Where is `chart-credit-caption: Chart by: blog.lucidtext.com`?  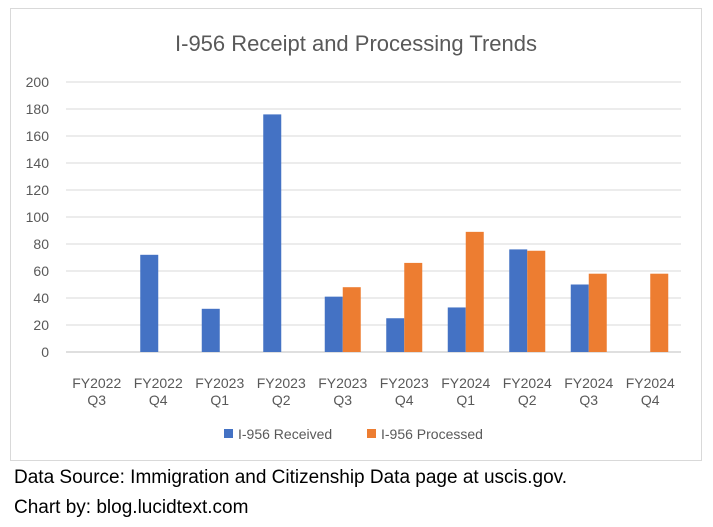
chart-credit-caption: Chart by: blog.lucidtext.com is located at coordinates (131, 507).